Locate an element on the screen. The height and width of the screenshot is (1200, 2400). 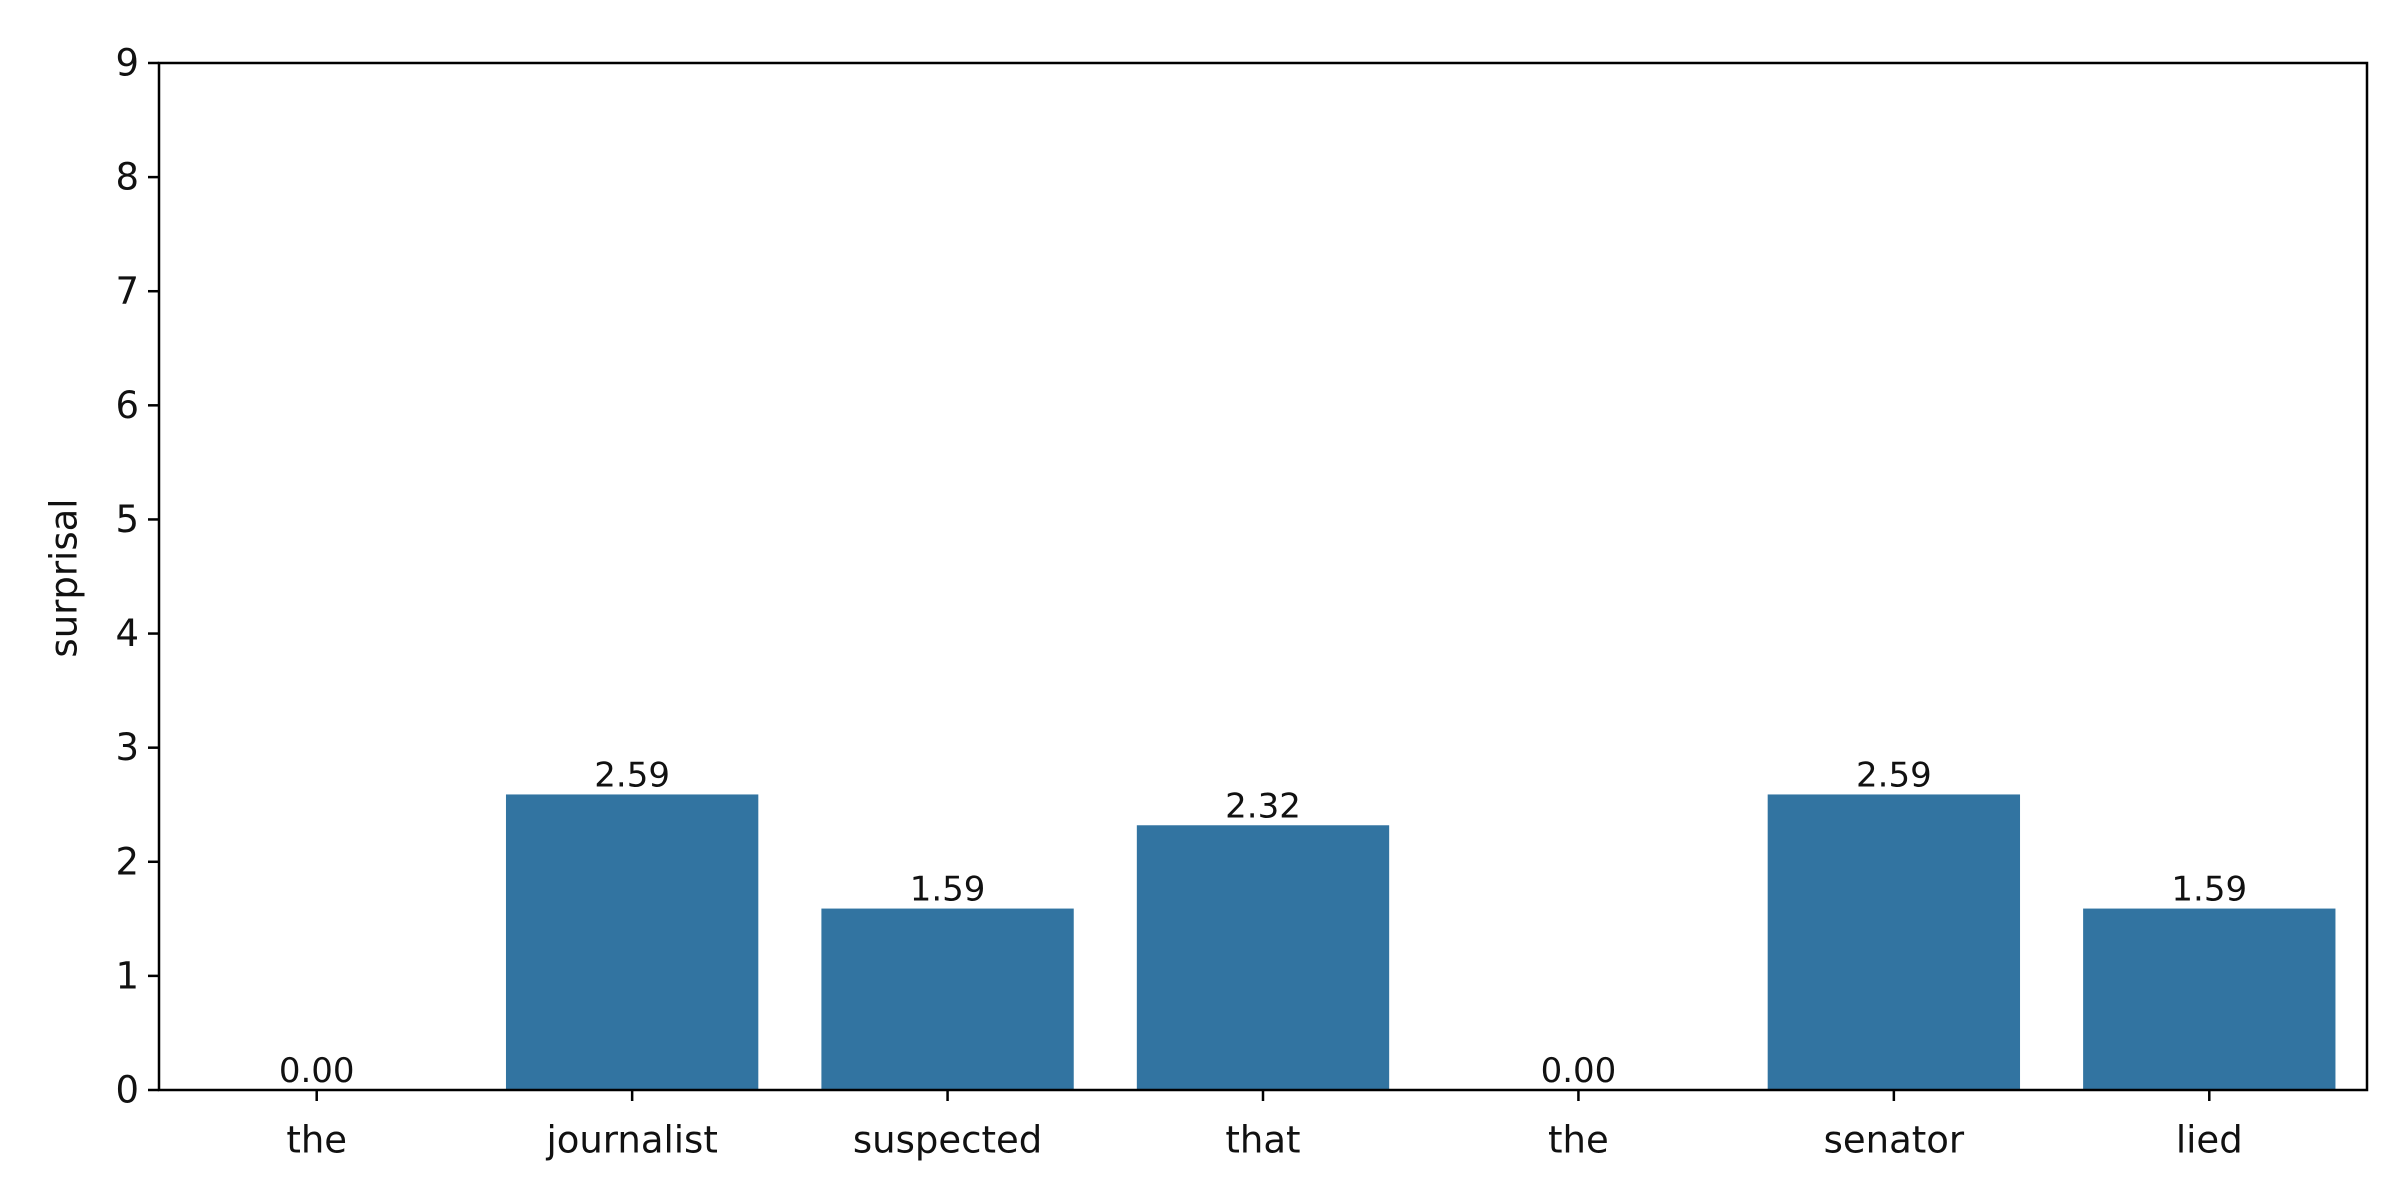
y-tick-label-0: 0 is located at coordinates (127, 1090).